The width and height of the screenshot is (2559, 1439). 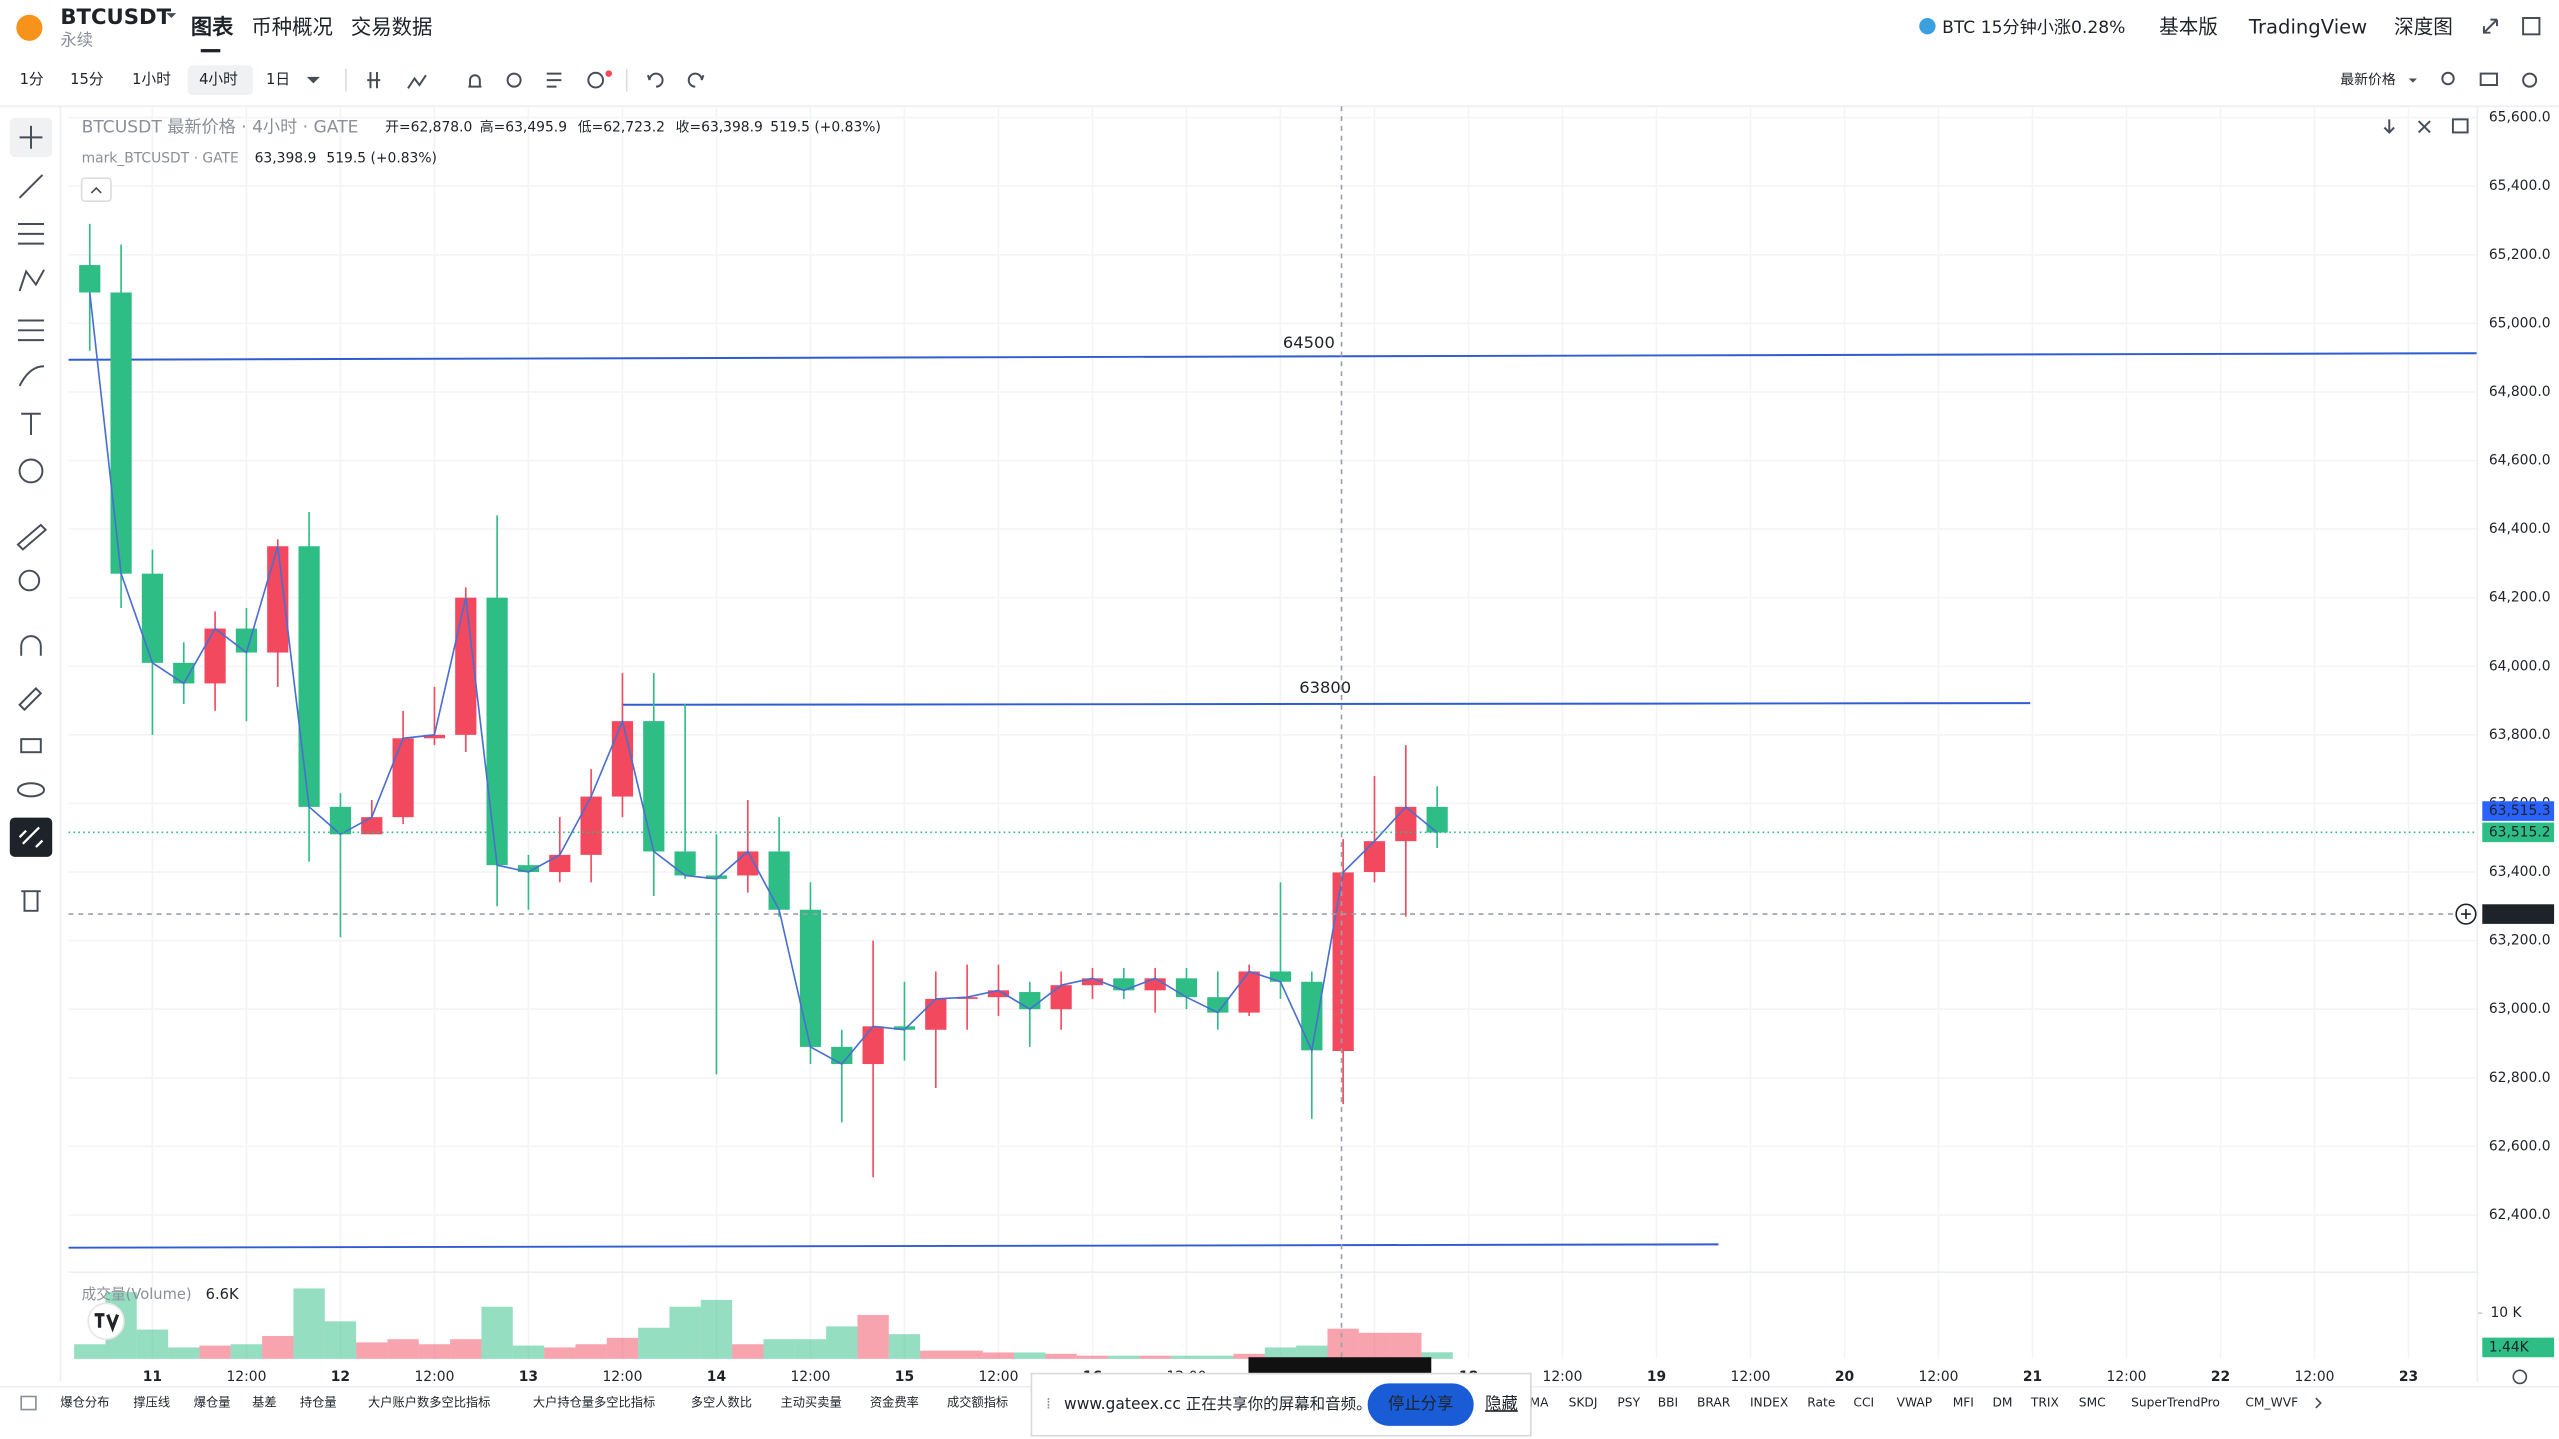 I want to click on interval: 1日, so click(x=278, y=79).